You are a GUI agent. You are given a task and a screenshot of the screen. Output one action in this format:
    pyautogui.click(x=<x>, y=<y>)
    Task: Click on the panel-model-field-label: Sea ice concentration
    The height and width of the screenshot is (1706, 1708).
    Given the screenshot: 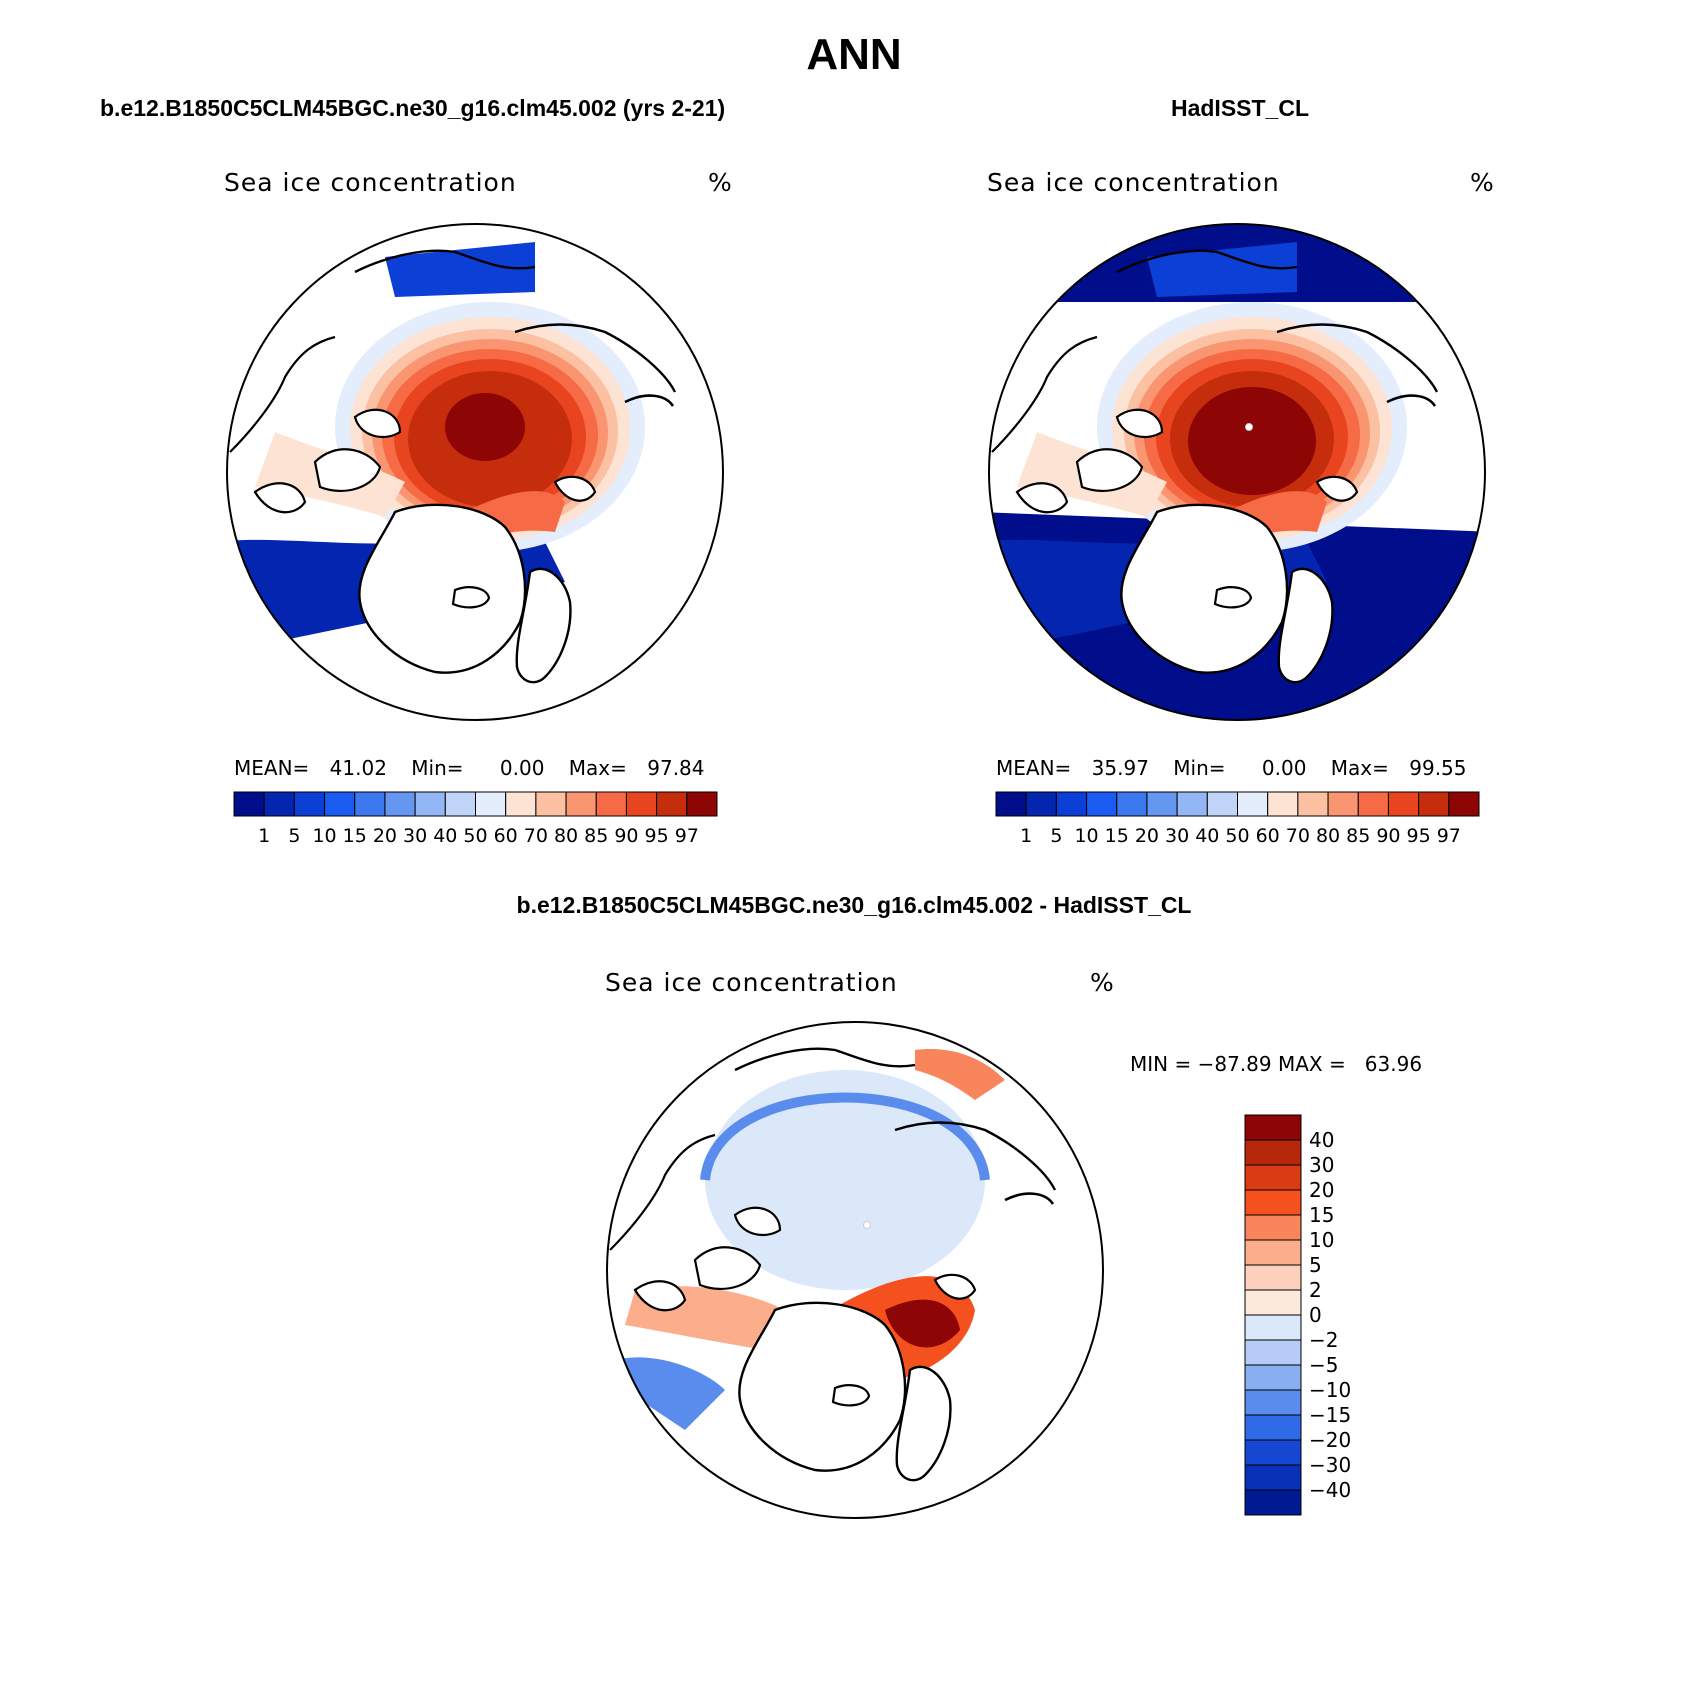 What is the action you would take?
    pyautogui.click(x=370, y=182)
    